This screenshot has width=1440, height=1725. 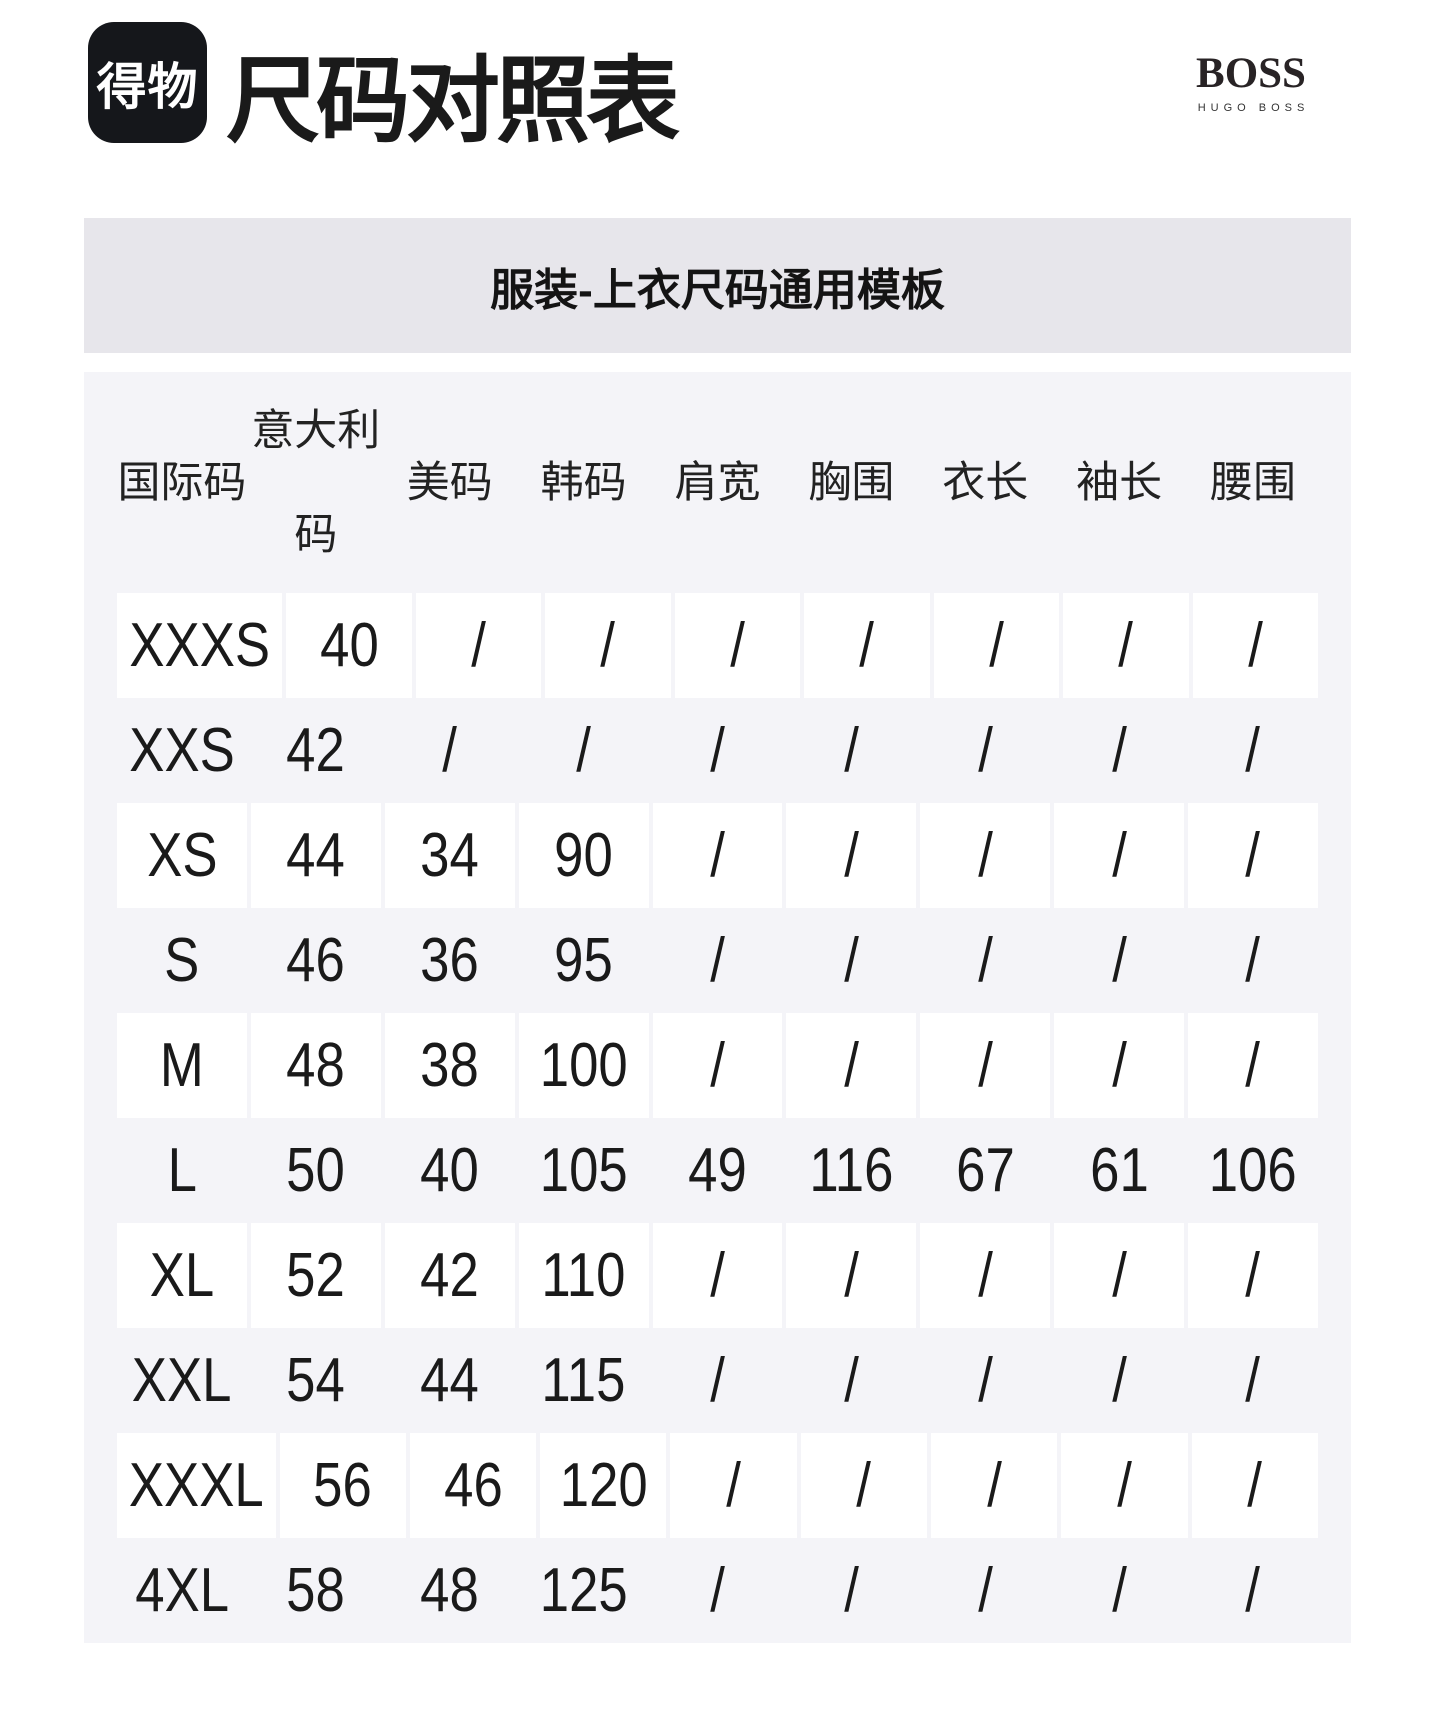 I want to click on cell-value: 48, so click(x=450, y=1590).